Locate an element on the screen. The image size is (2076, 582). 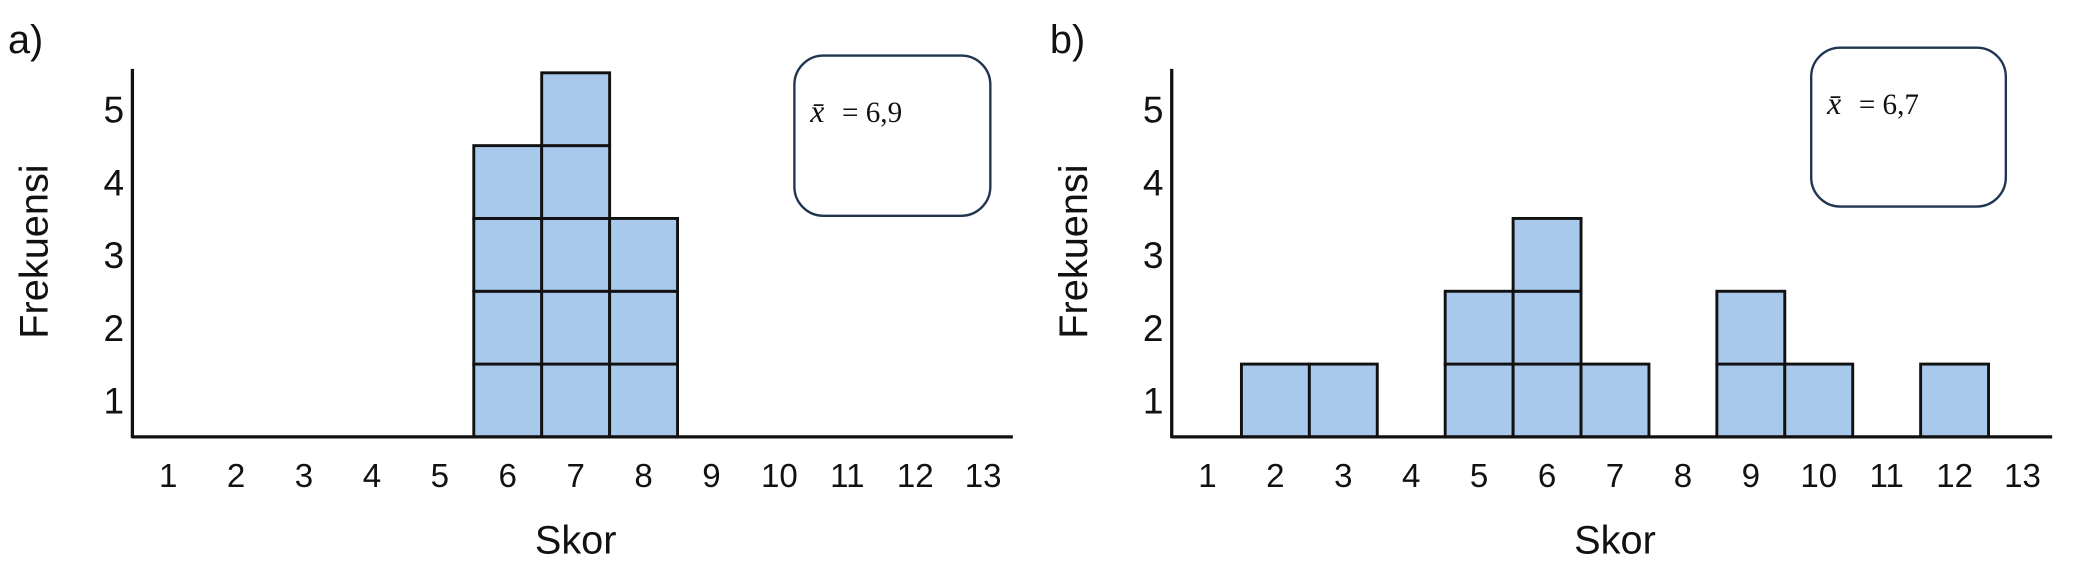
panel-label: a) is located at coordinates (25, 40).